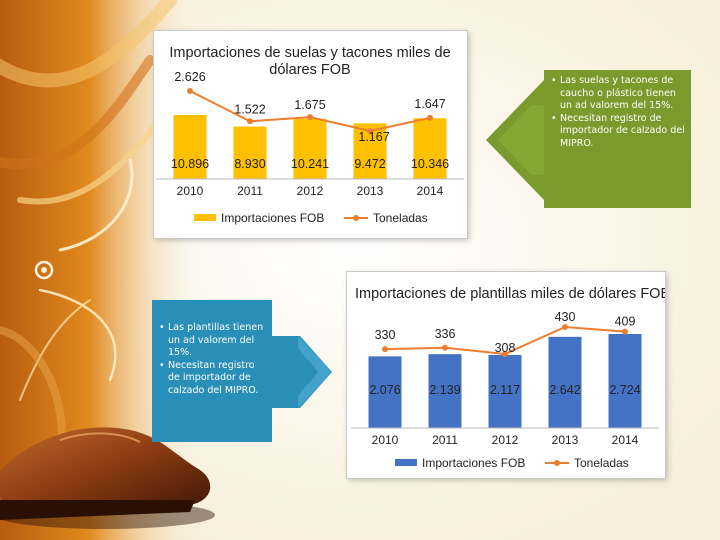 The height and width of the screenshot is (540, 720). Describe the element at coordinates (309, 70) in the screenshot. I see `chart-title-line2: dólares FOB` at that location.